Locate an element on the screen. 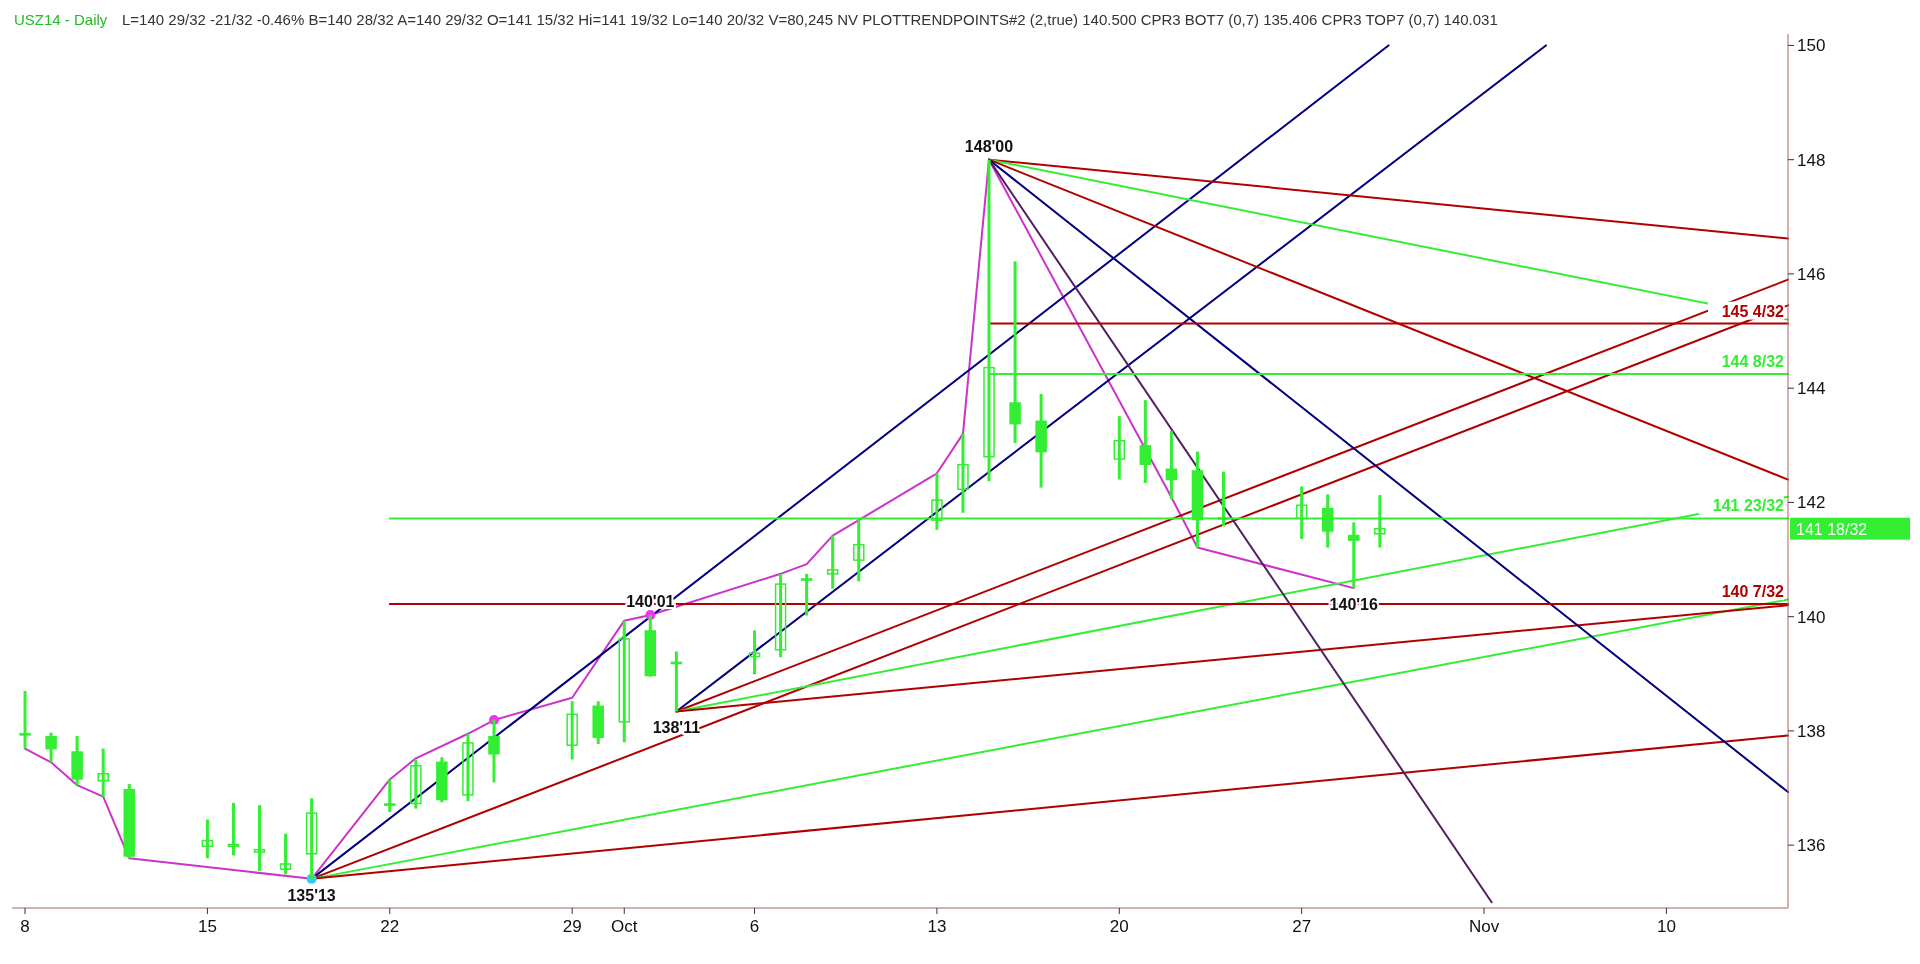 Image resolution: width=1920 pixels, height=964 pixels. y-tick-label: 140 is located at coordinates (1811, 617).